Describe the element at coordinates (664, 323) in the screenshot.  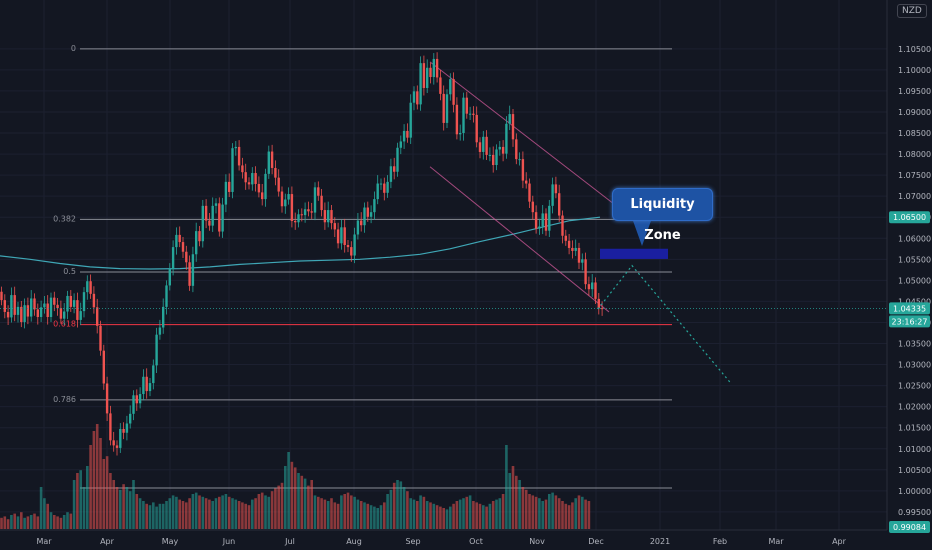
I see `projection-path` at that location.